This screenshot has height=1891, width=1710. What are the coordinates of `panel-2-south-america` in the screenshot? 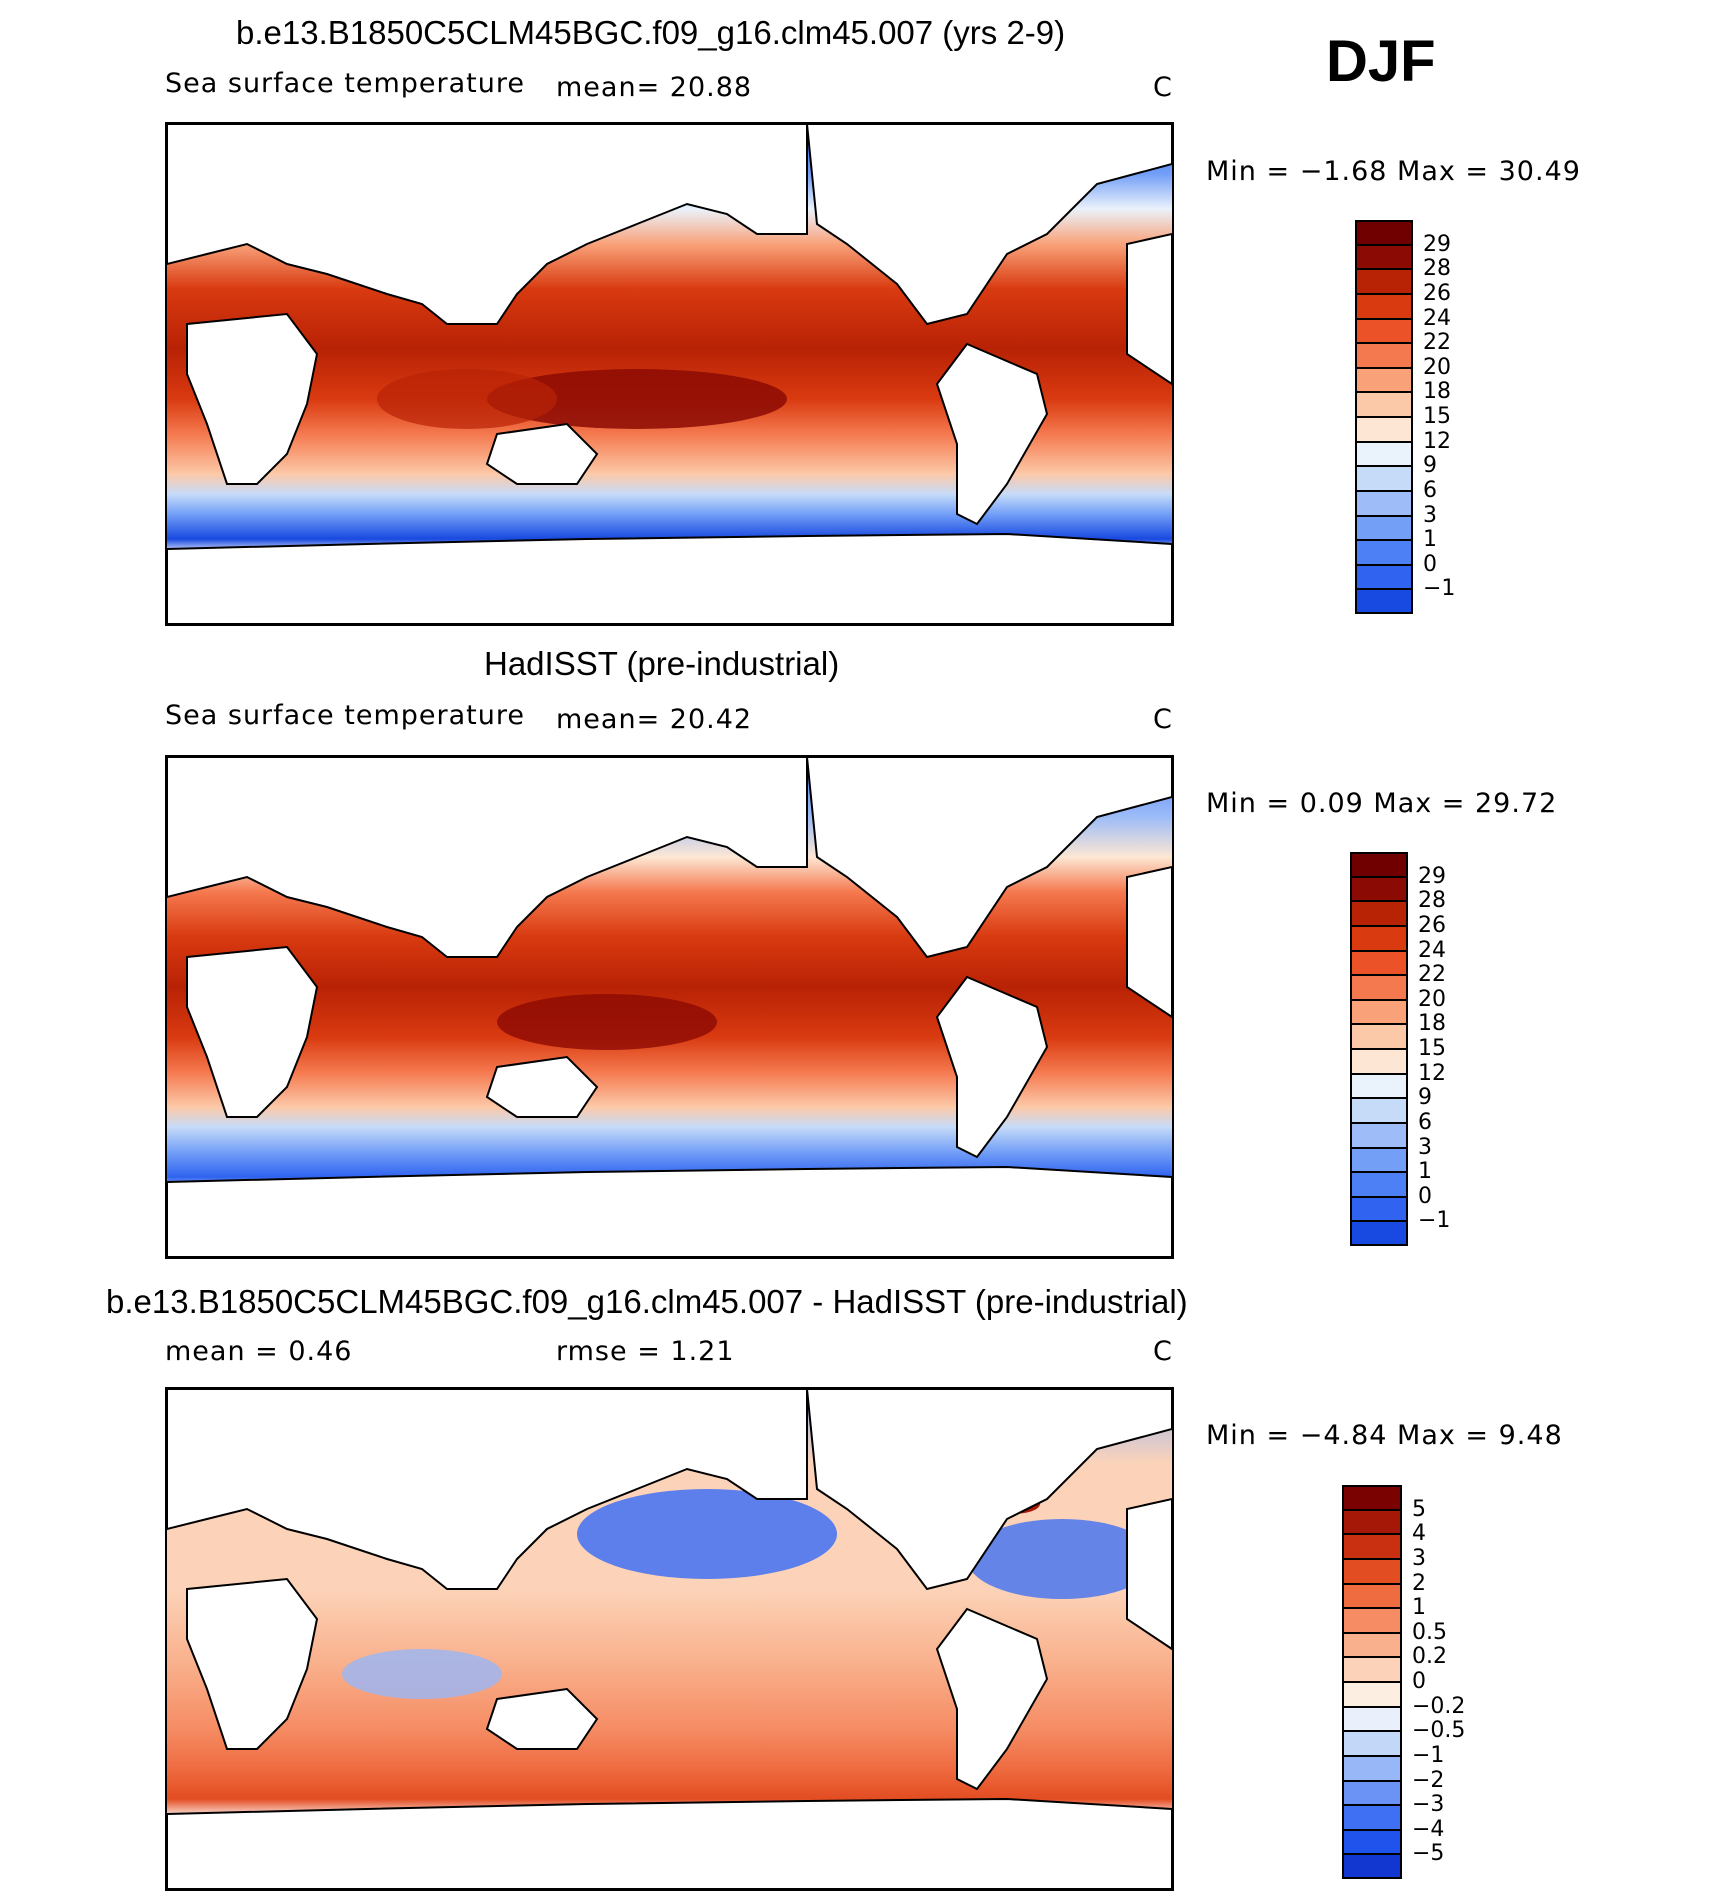 It's located at (992, 1067).